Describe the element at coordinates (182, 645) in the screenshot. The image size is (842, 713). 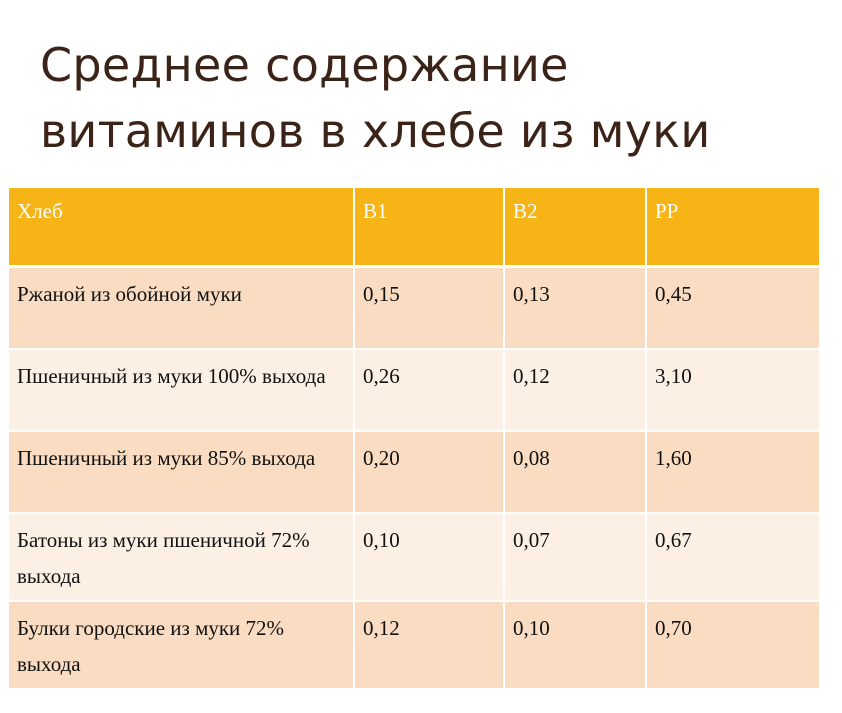
I see `cell-bread-name: Булки городские из муки 72% выхода` at that location.